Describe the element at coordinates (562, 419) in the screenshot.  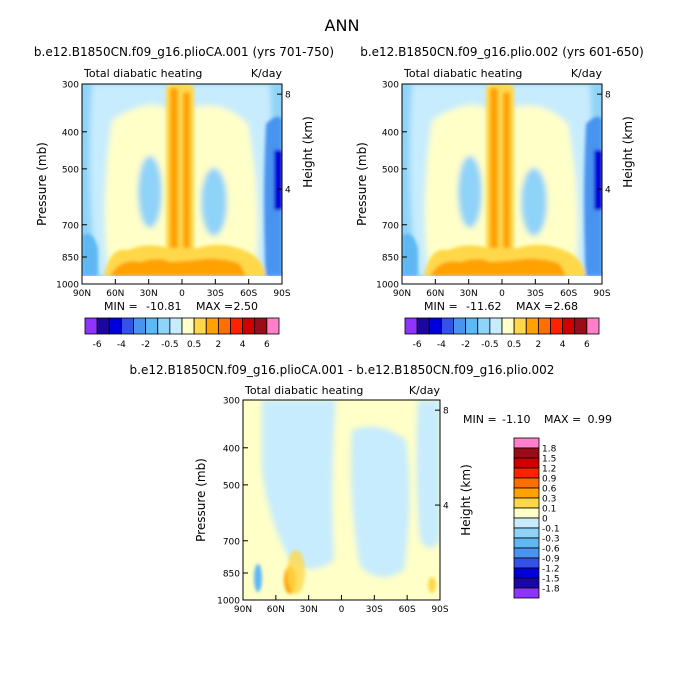
I see `panel-c-max-label: MAX =` at that location.